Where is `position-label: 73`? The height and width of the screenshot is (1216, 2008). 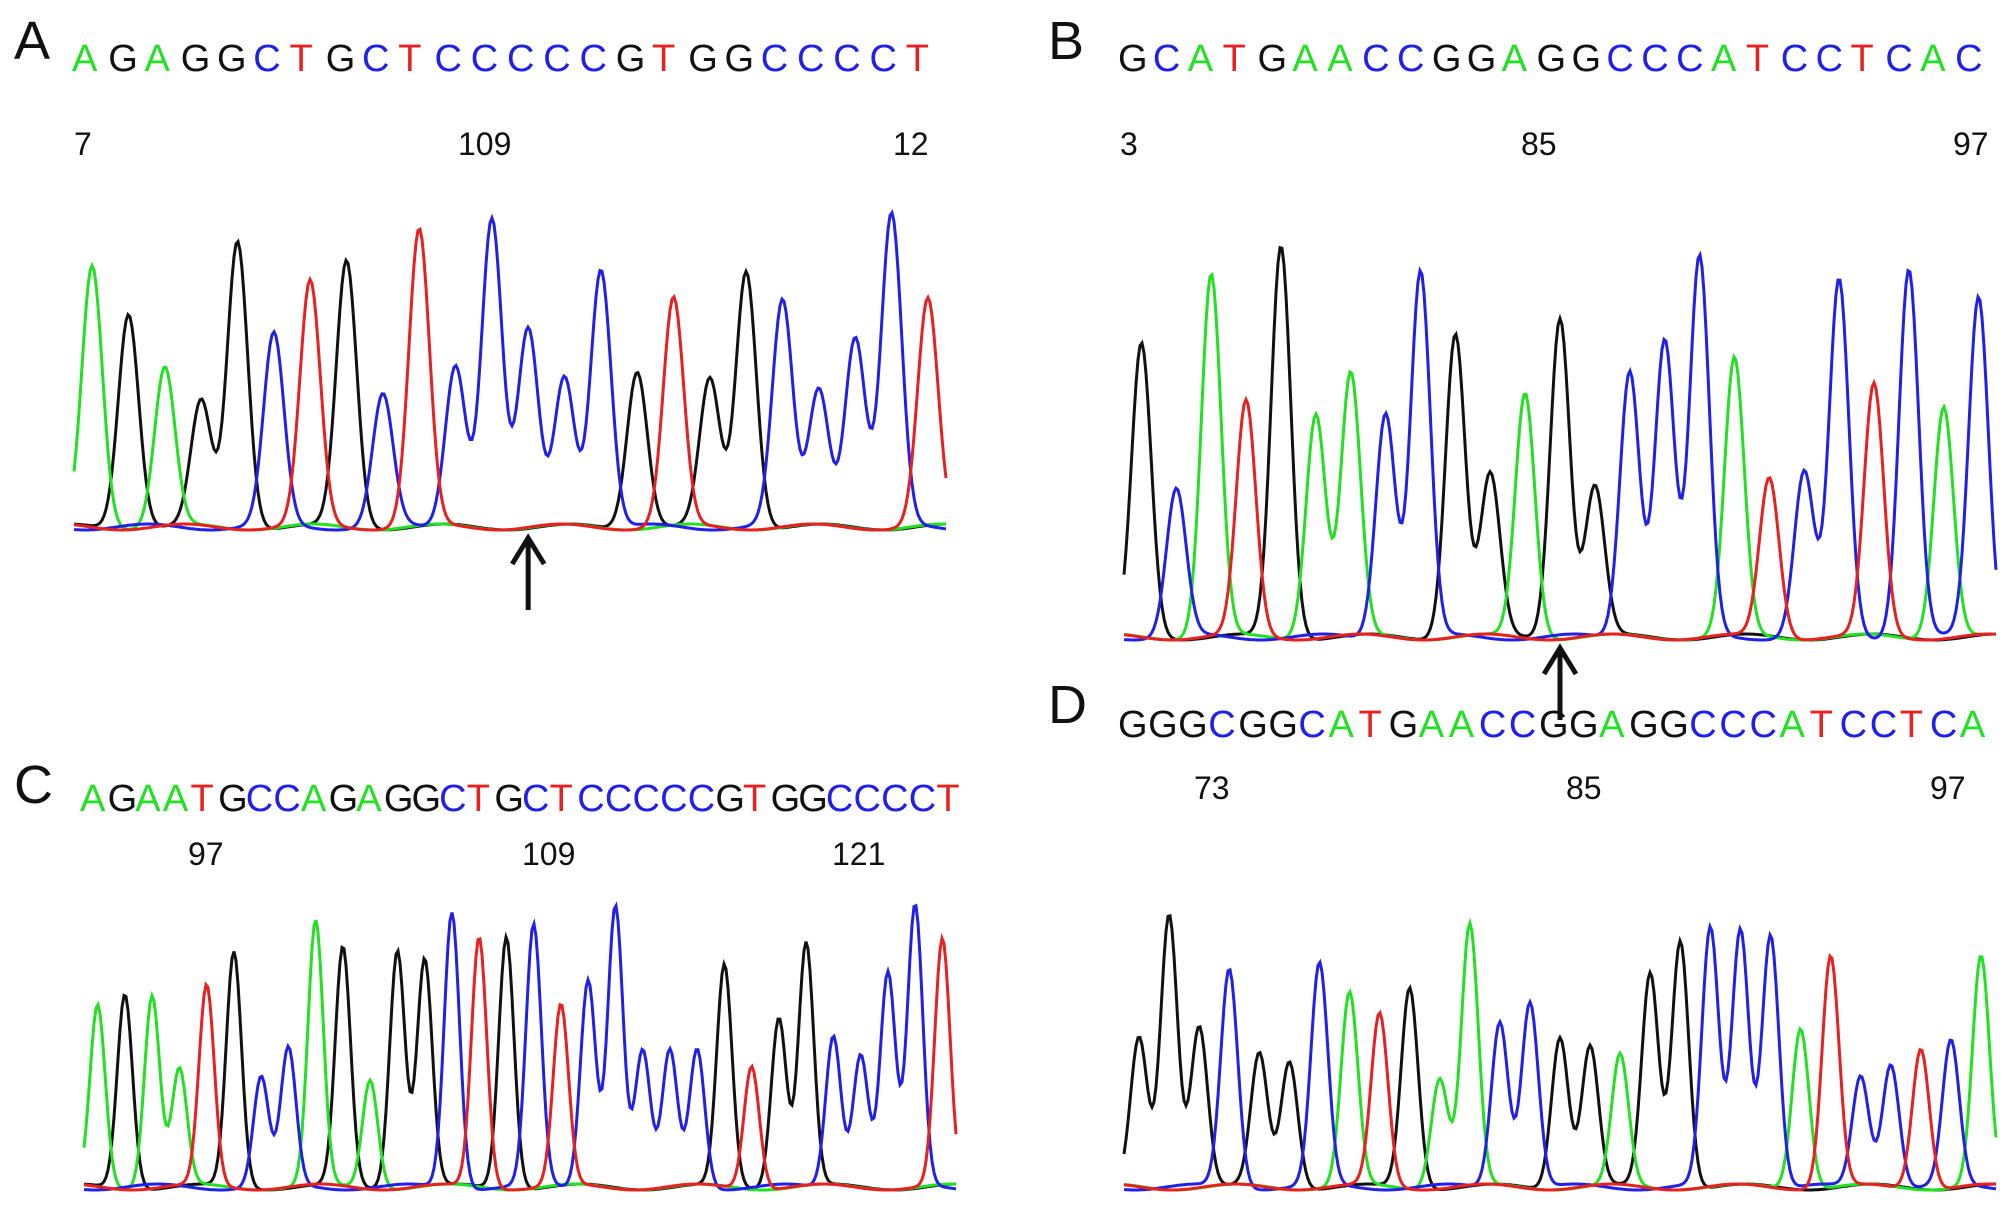
position-label: 73 is located at coordinates (1212, 788).